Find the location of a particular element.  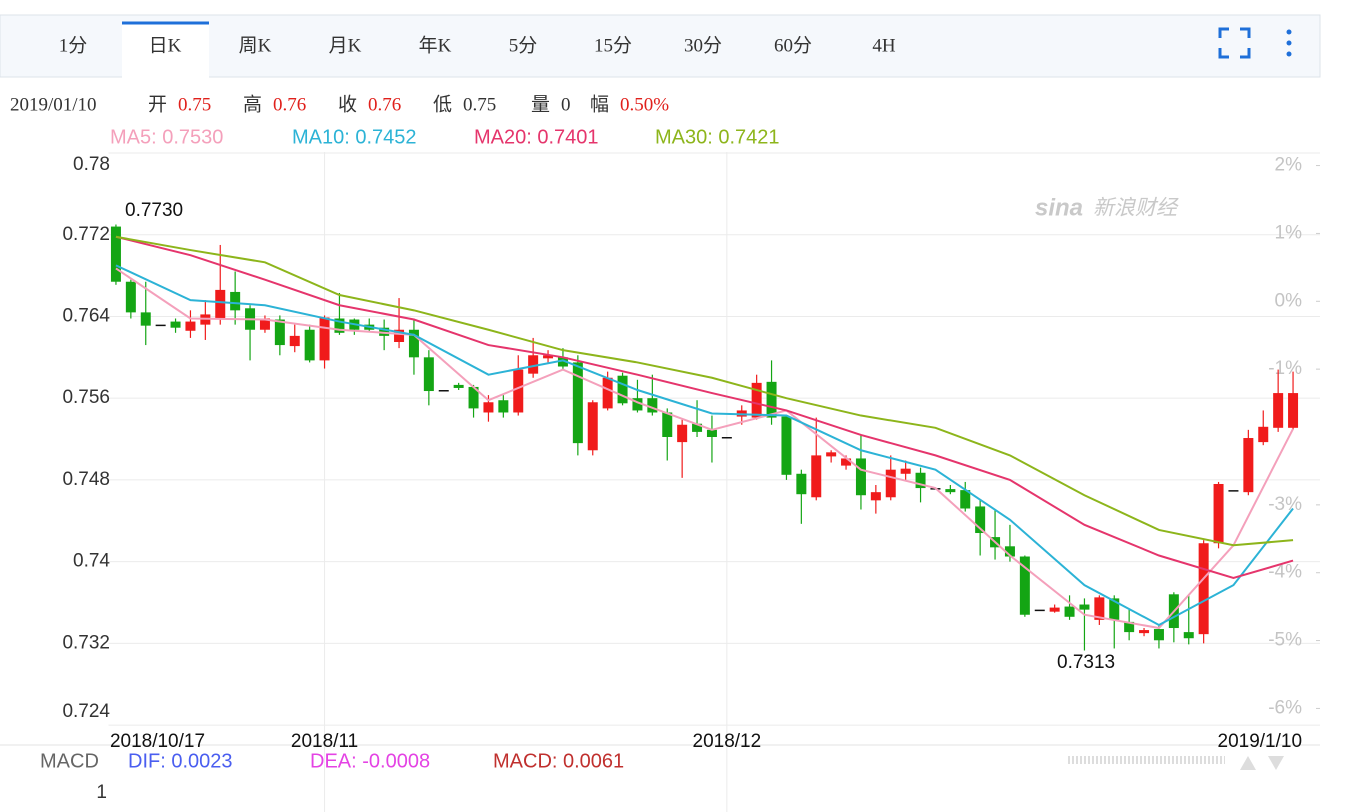

macd-item: DIF: 0.0023 is located at coordinates (180, 761).